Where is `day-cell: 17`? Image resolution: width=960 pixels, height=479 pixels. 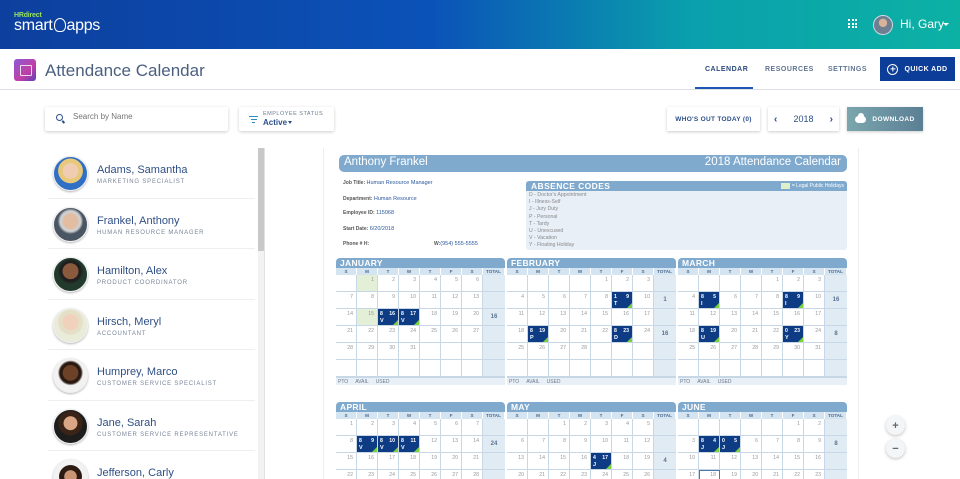 day-cell: 17 is located at coordinates (643, 317).